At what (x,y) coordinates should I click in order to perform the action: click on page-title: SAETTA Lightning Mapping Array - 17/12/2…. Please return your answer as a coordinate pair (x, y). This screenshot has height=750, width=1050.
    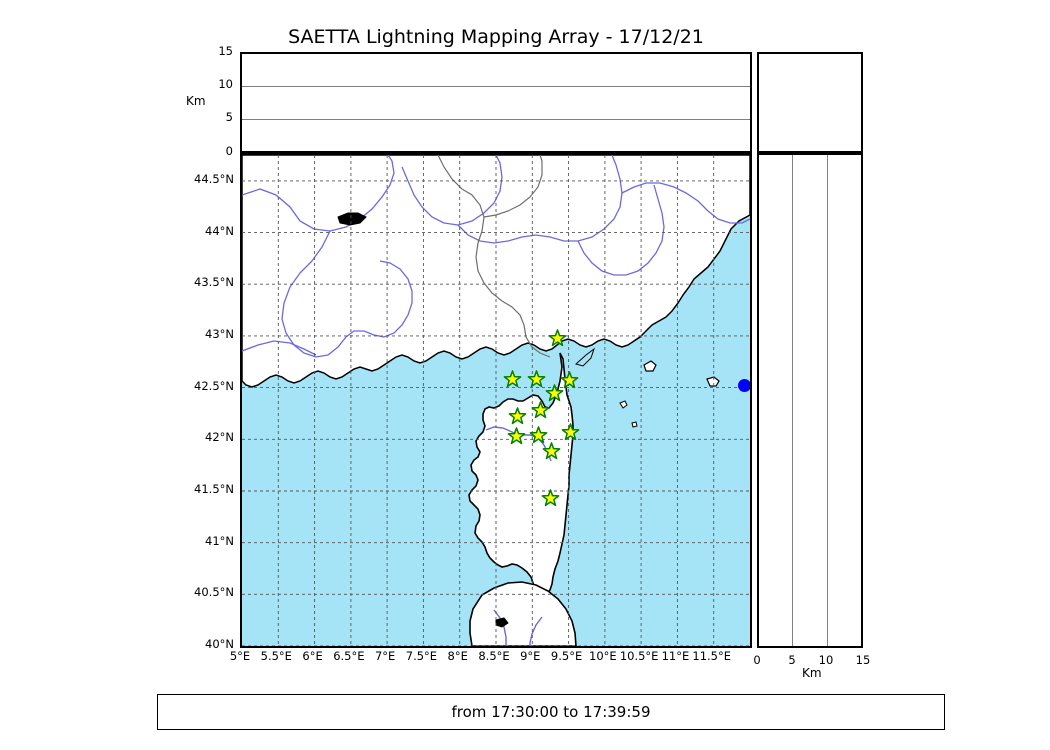
    Looking at the image, I should click on (496, 37).